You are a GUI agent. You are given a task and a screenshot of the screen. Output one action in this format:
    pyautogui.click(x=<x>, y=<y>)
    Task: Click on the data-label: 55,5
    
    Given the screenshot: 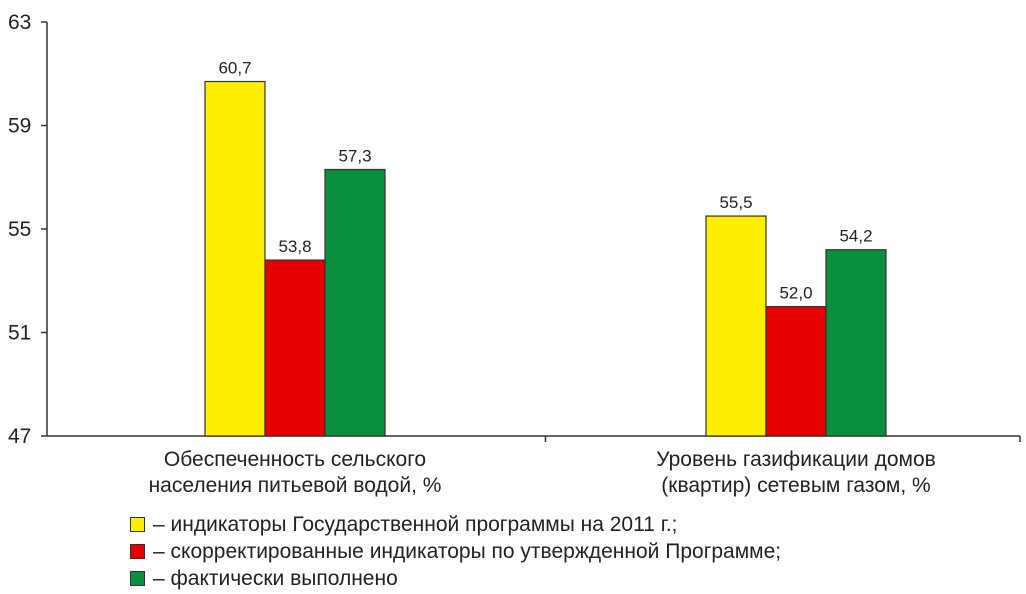 What is the action you would take?
    pyautogui.click(x=735, y=202)
    